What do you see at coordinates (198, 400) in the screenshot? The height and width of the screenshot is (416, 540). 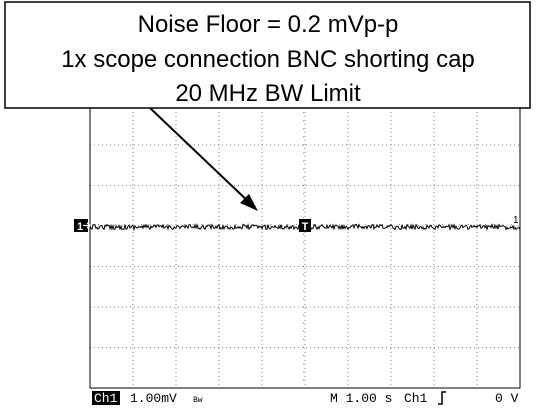 I see `status-bw: Bw` at bounding box center [198, 400].